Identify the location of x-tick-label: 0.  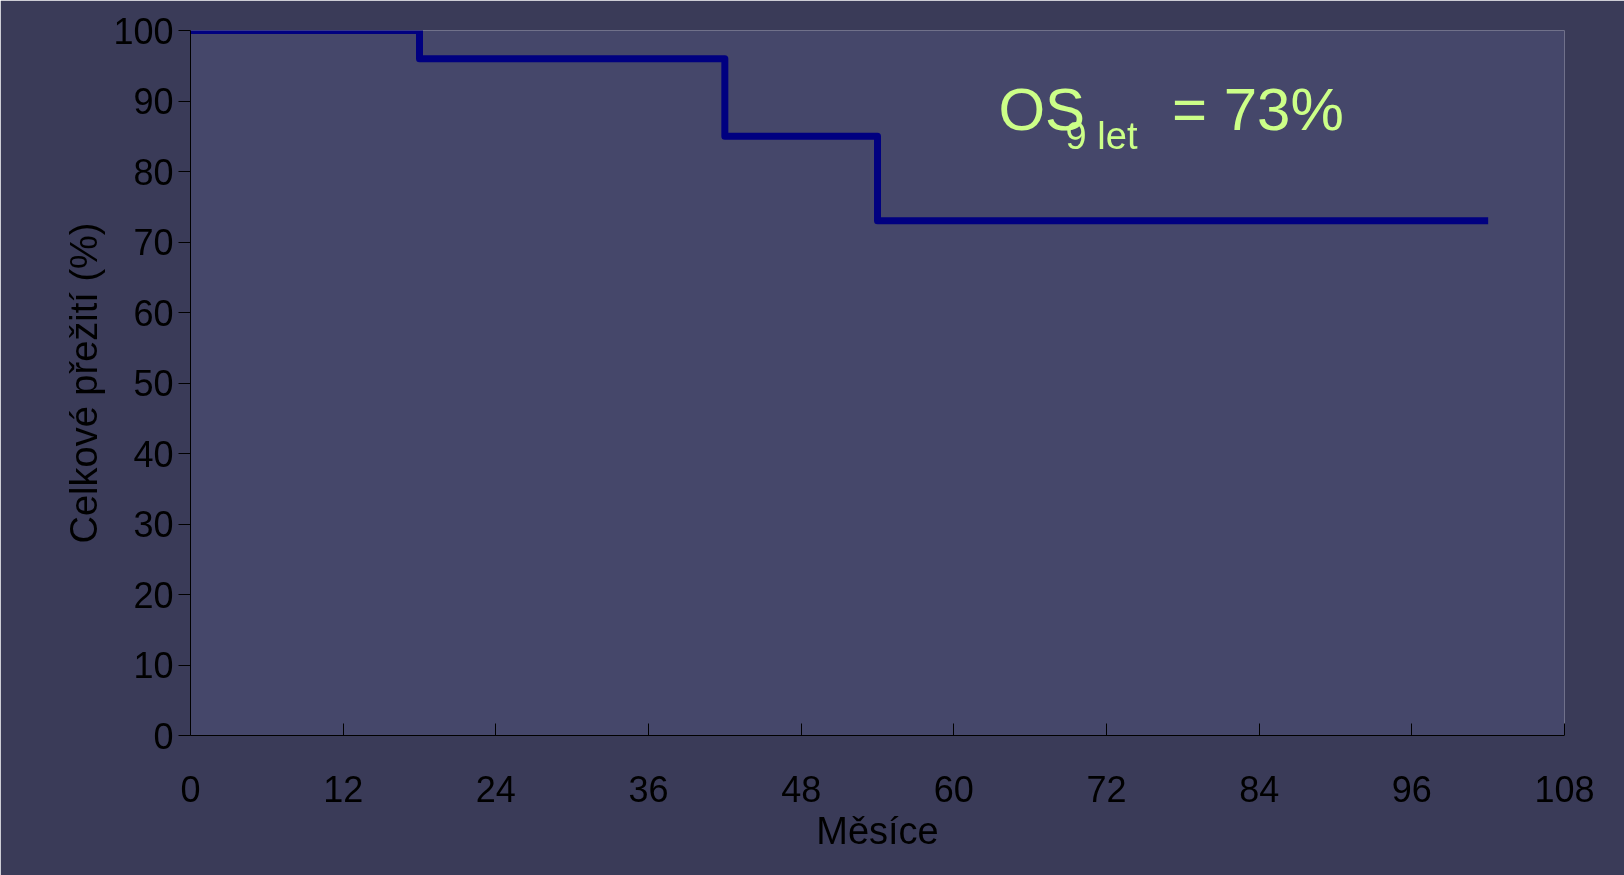
(190, 789).